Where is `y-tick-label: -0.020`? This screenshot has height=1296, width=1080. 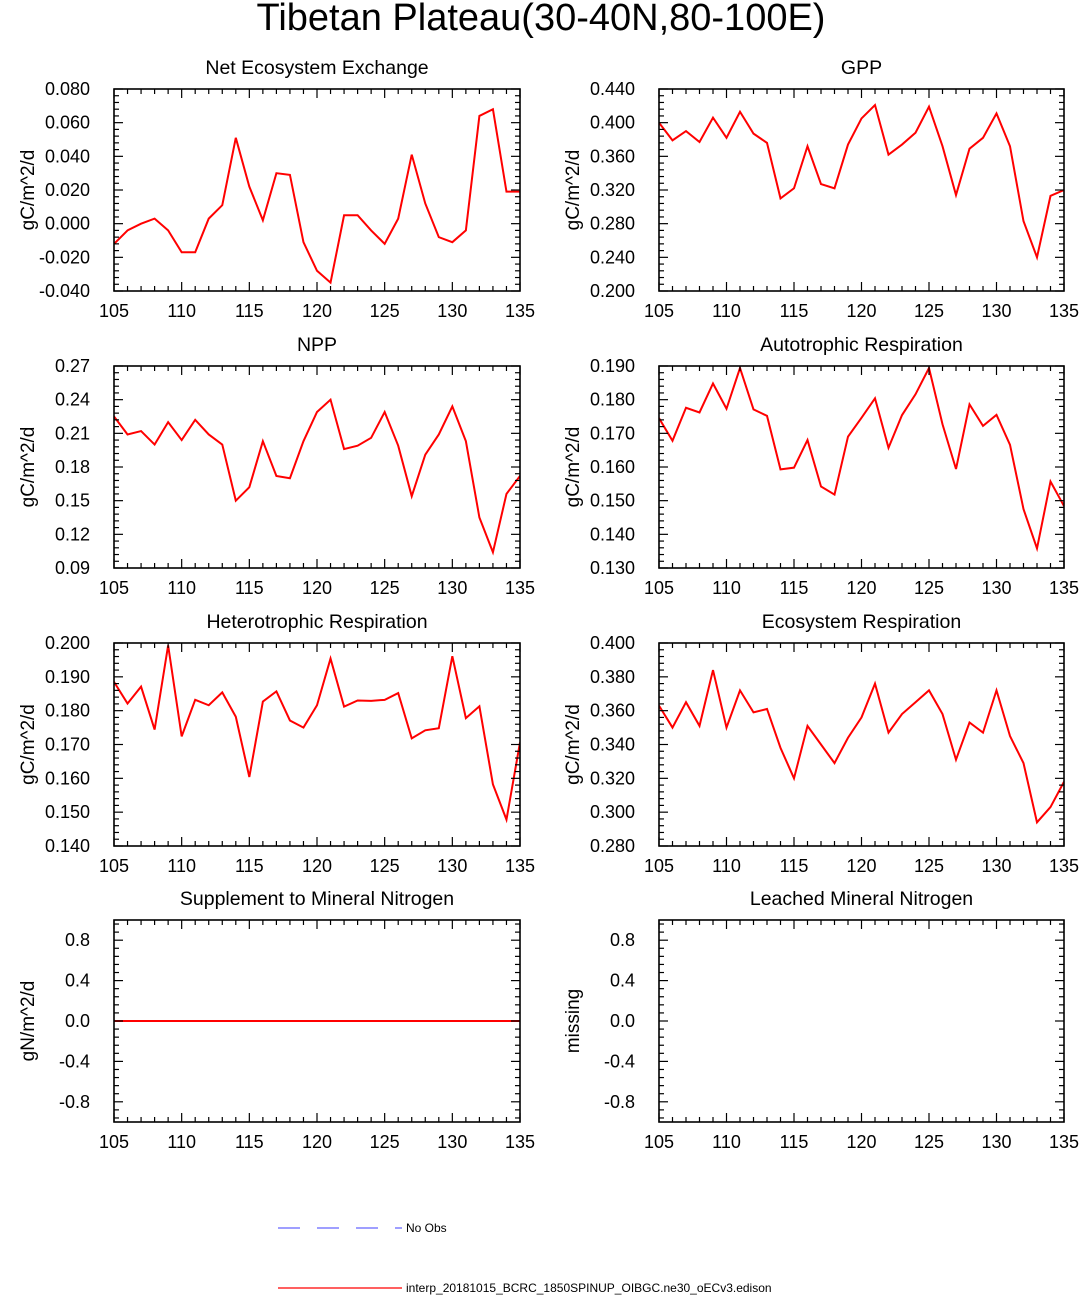
y-tick-label: -0.020 is located at coordinates (64, 257).